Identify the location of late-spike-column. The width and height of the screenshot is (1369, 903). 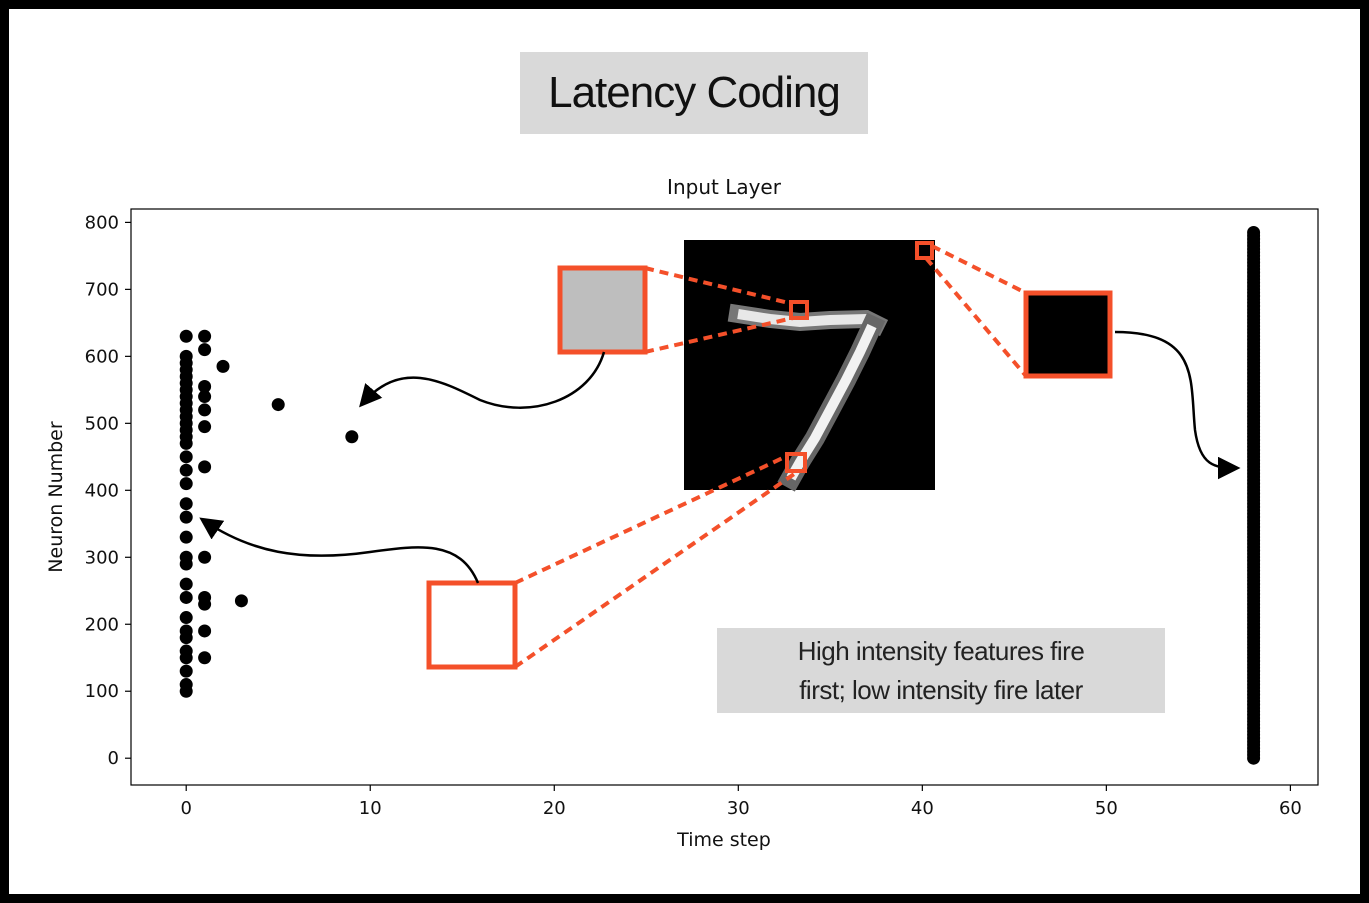
(1254, 495).